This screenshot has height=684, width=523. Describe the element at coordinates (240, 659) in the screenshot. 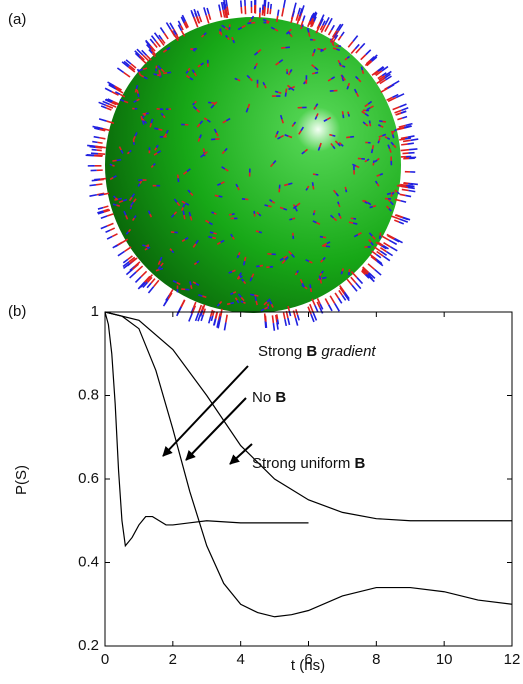

I see `x-tick-label: 4` at that location.